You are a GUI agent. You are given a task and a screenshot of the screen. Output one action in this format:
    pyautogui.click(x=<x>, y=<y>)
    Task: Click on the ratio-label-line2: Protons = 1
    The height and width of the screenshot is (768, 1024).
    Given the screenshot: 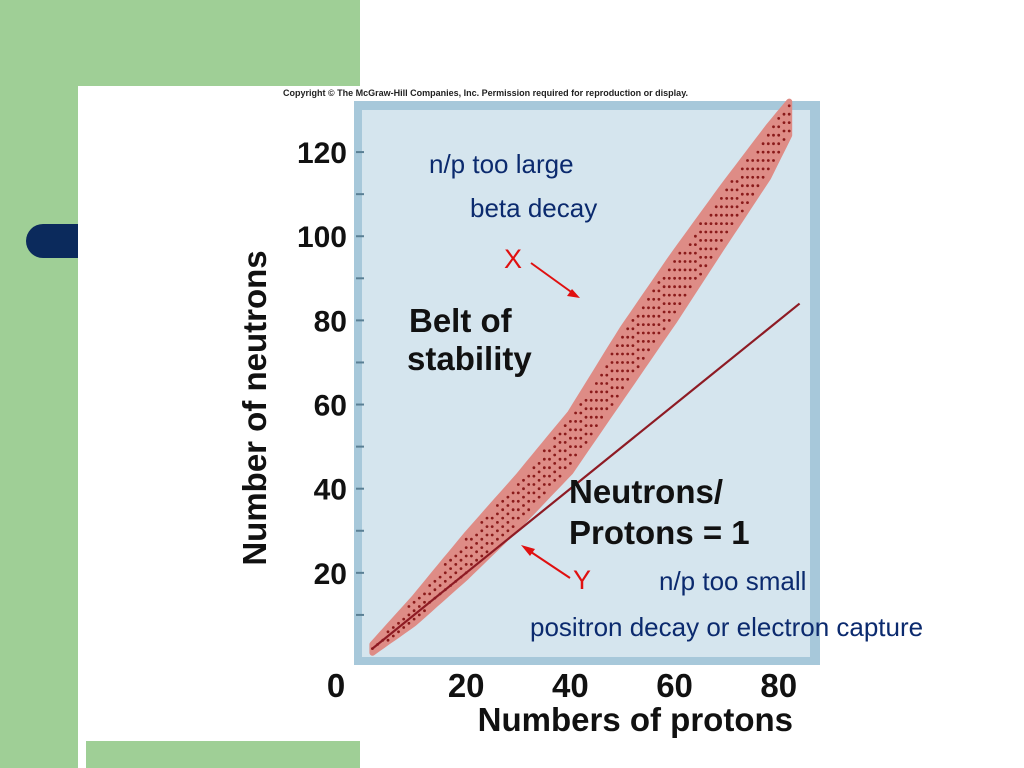 What is the action you would take?
    pyautogui.click(x=659, y=532)
    